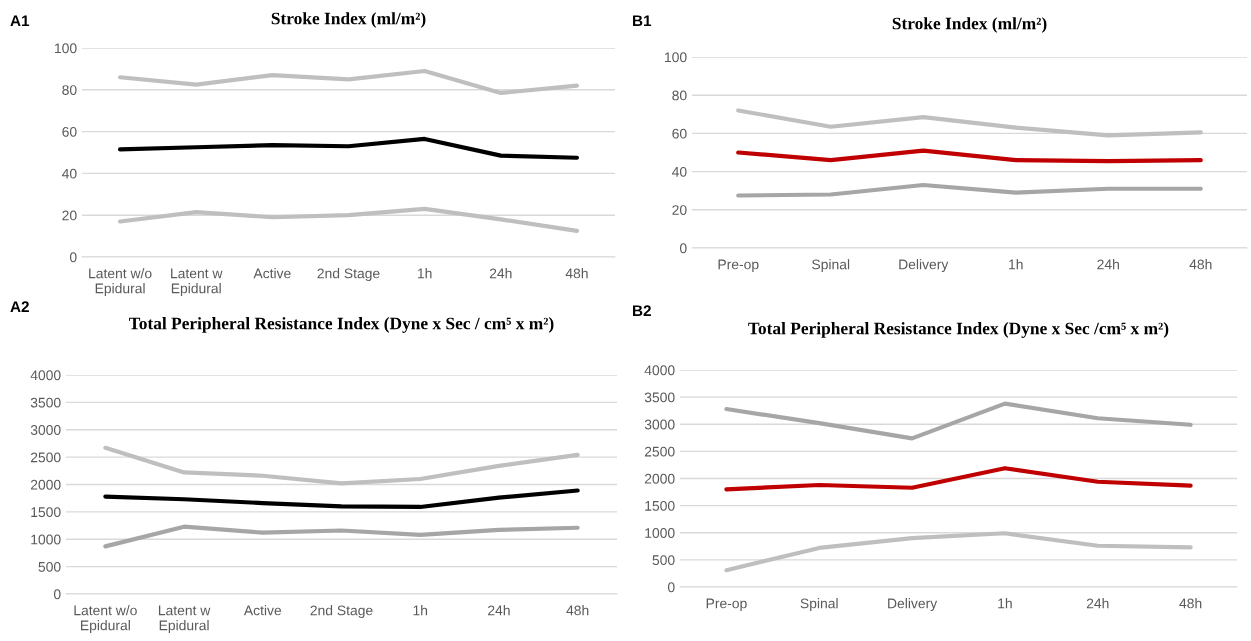 The image size is (1251, 641). I want to click on chart-title: Total Peripheral Resistance Index (Dyne x Sec / cm⁵ x m²), so click(341, 325).